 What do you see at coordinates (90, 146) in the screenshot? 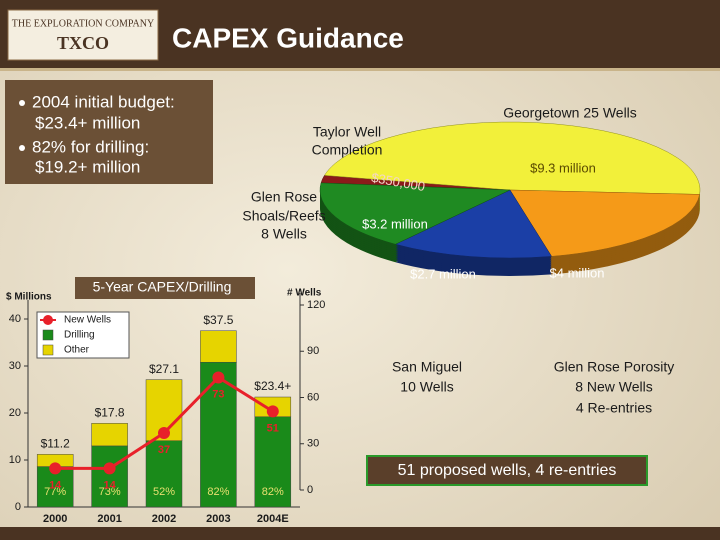
I see `bullet-text: 82% for drilling:` at bounding box center [90, 146].